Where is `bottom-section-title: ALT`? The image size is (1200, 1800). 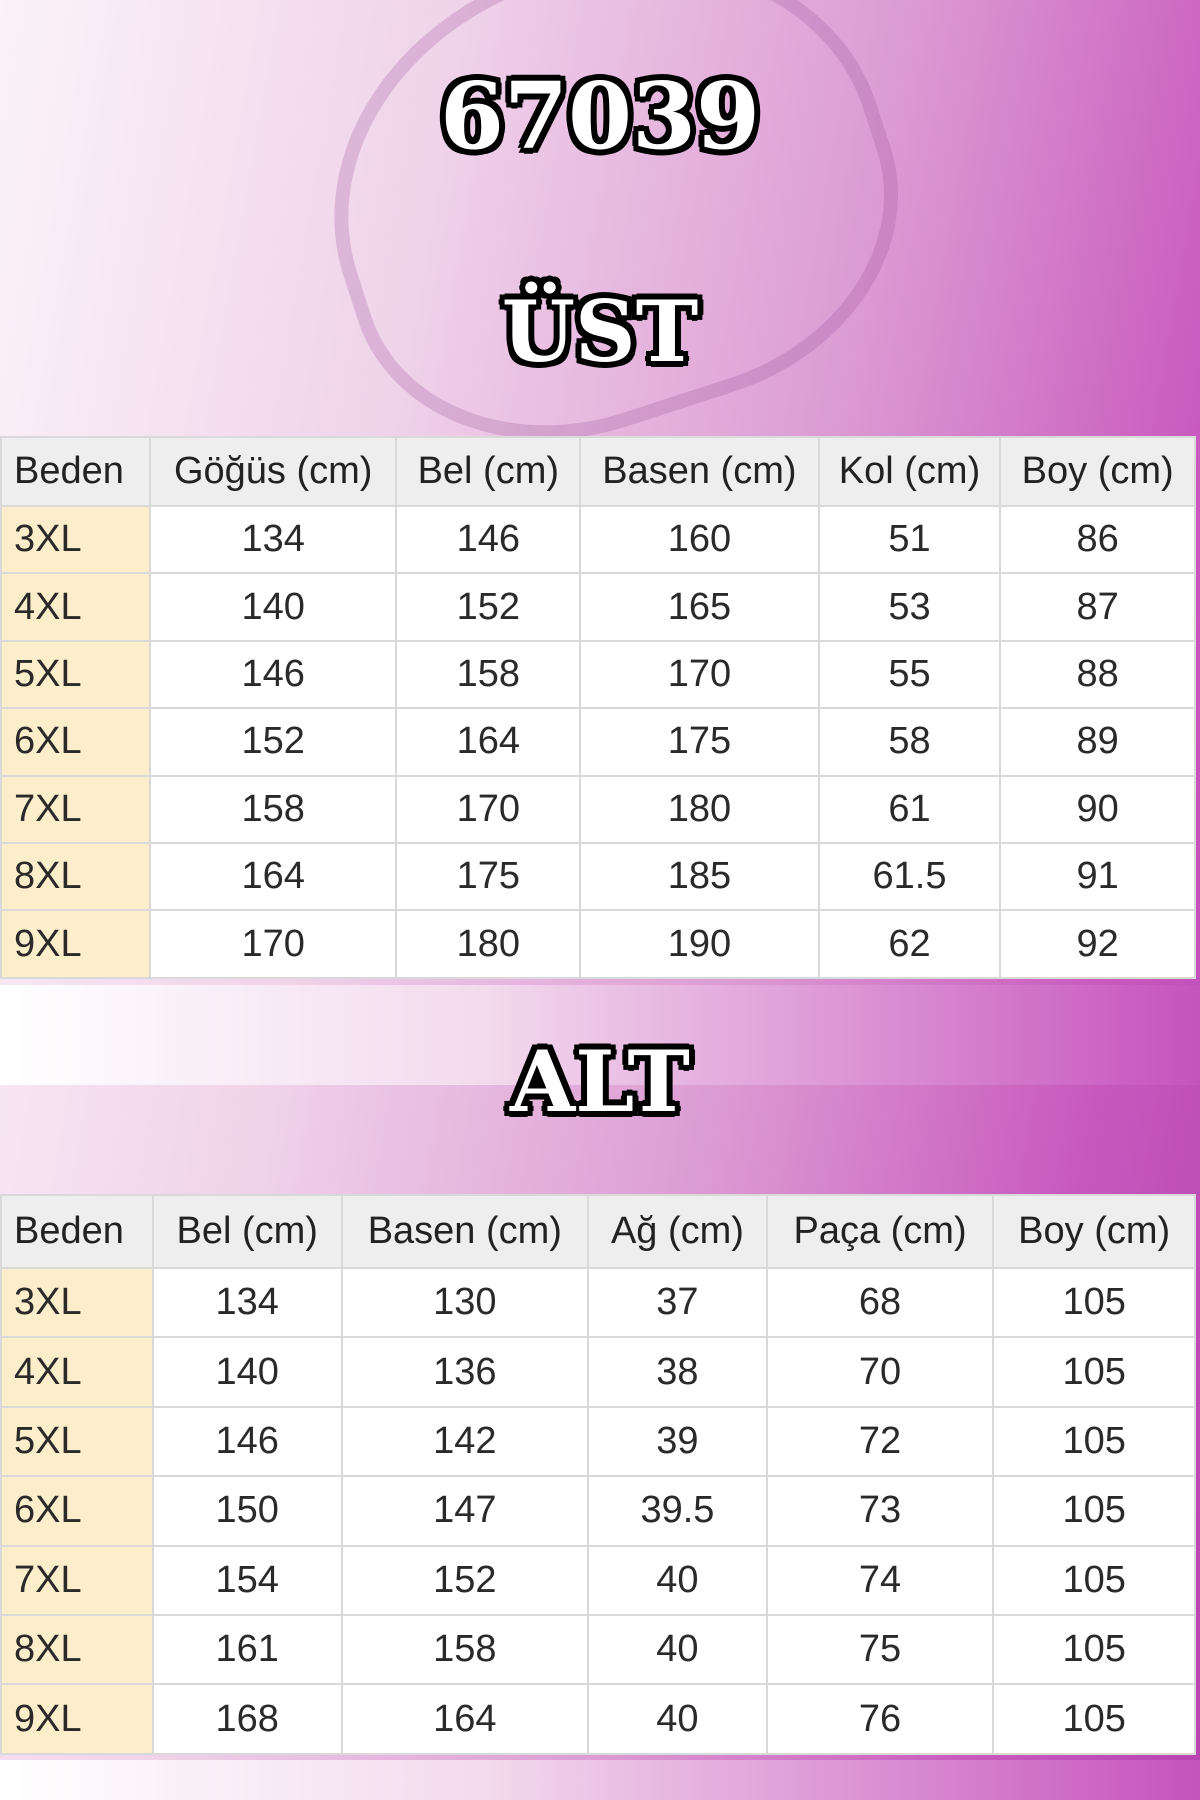 bottom-section-title: ALT is located at coordinates (600, 1081).